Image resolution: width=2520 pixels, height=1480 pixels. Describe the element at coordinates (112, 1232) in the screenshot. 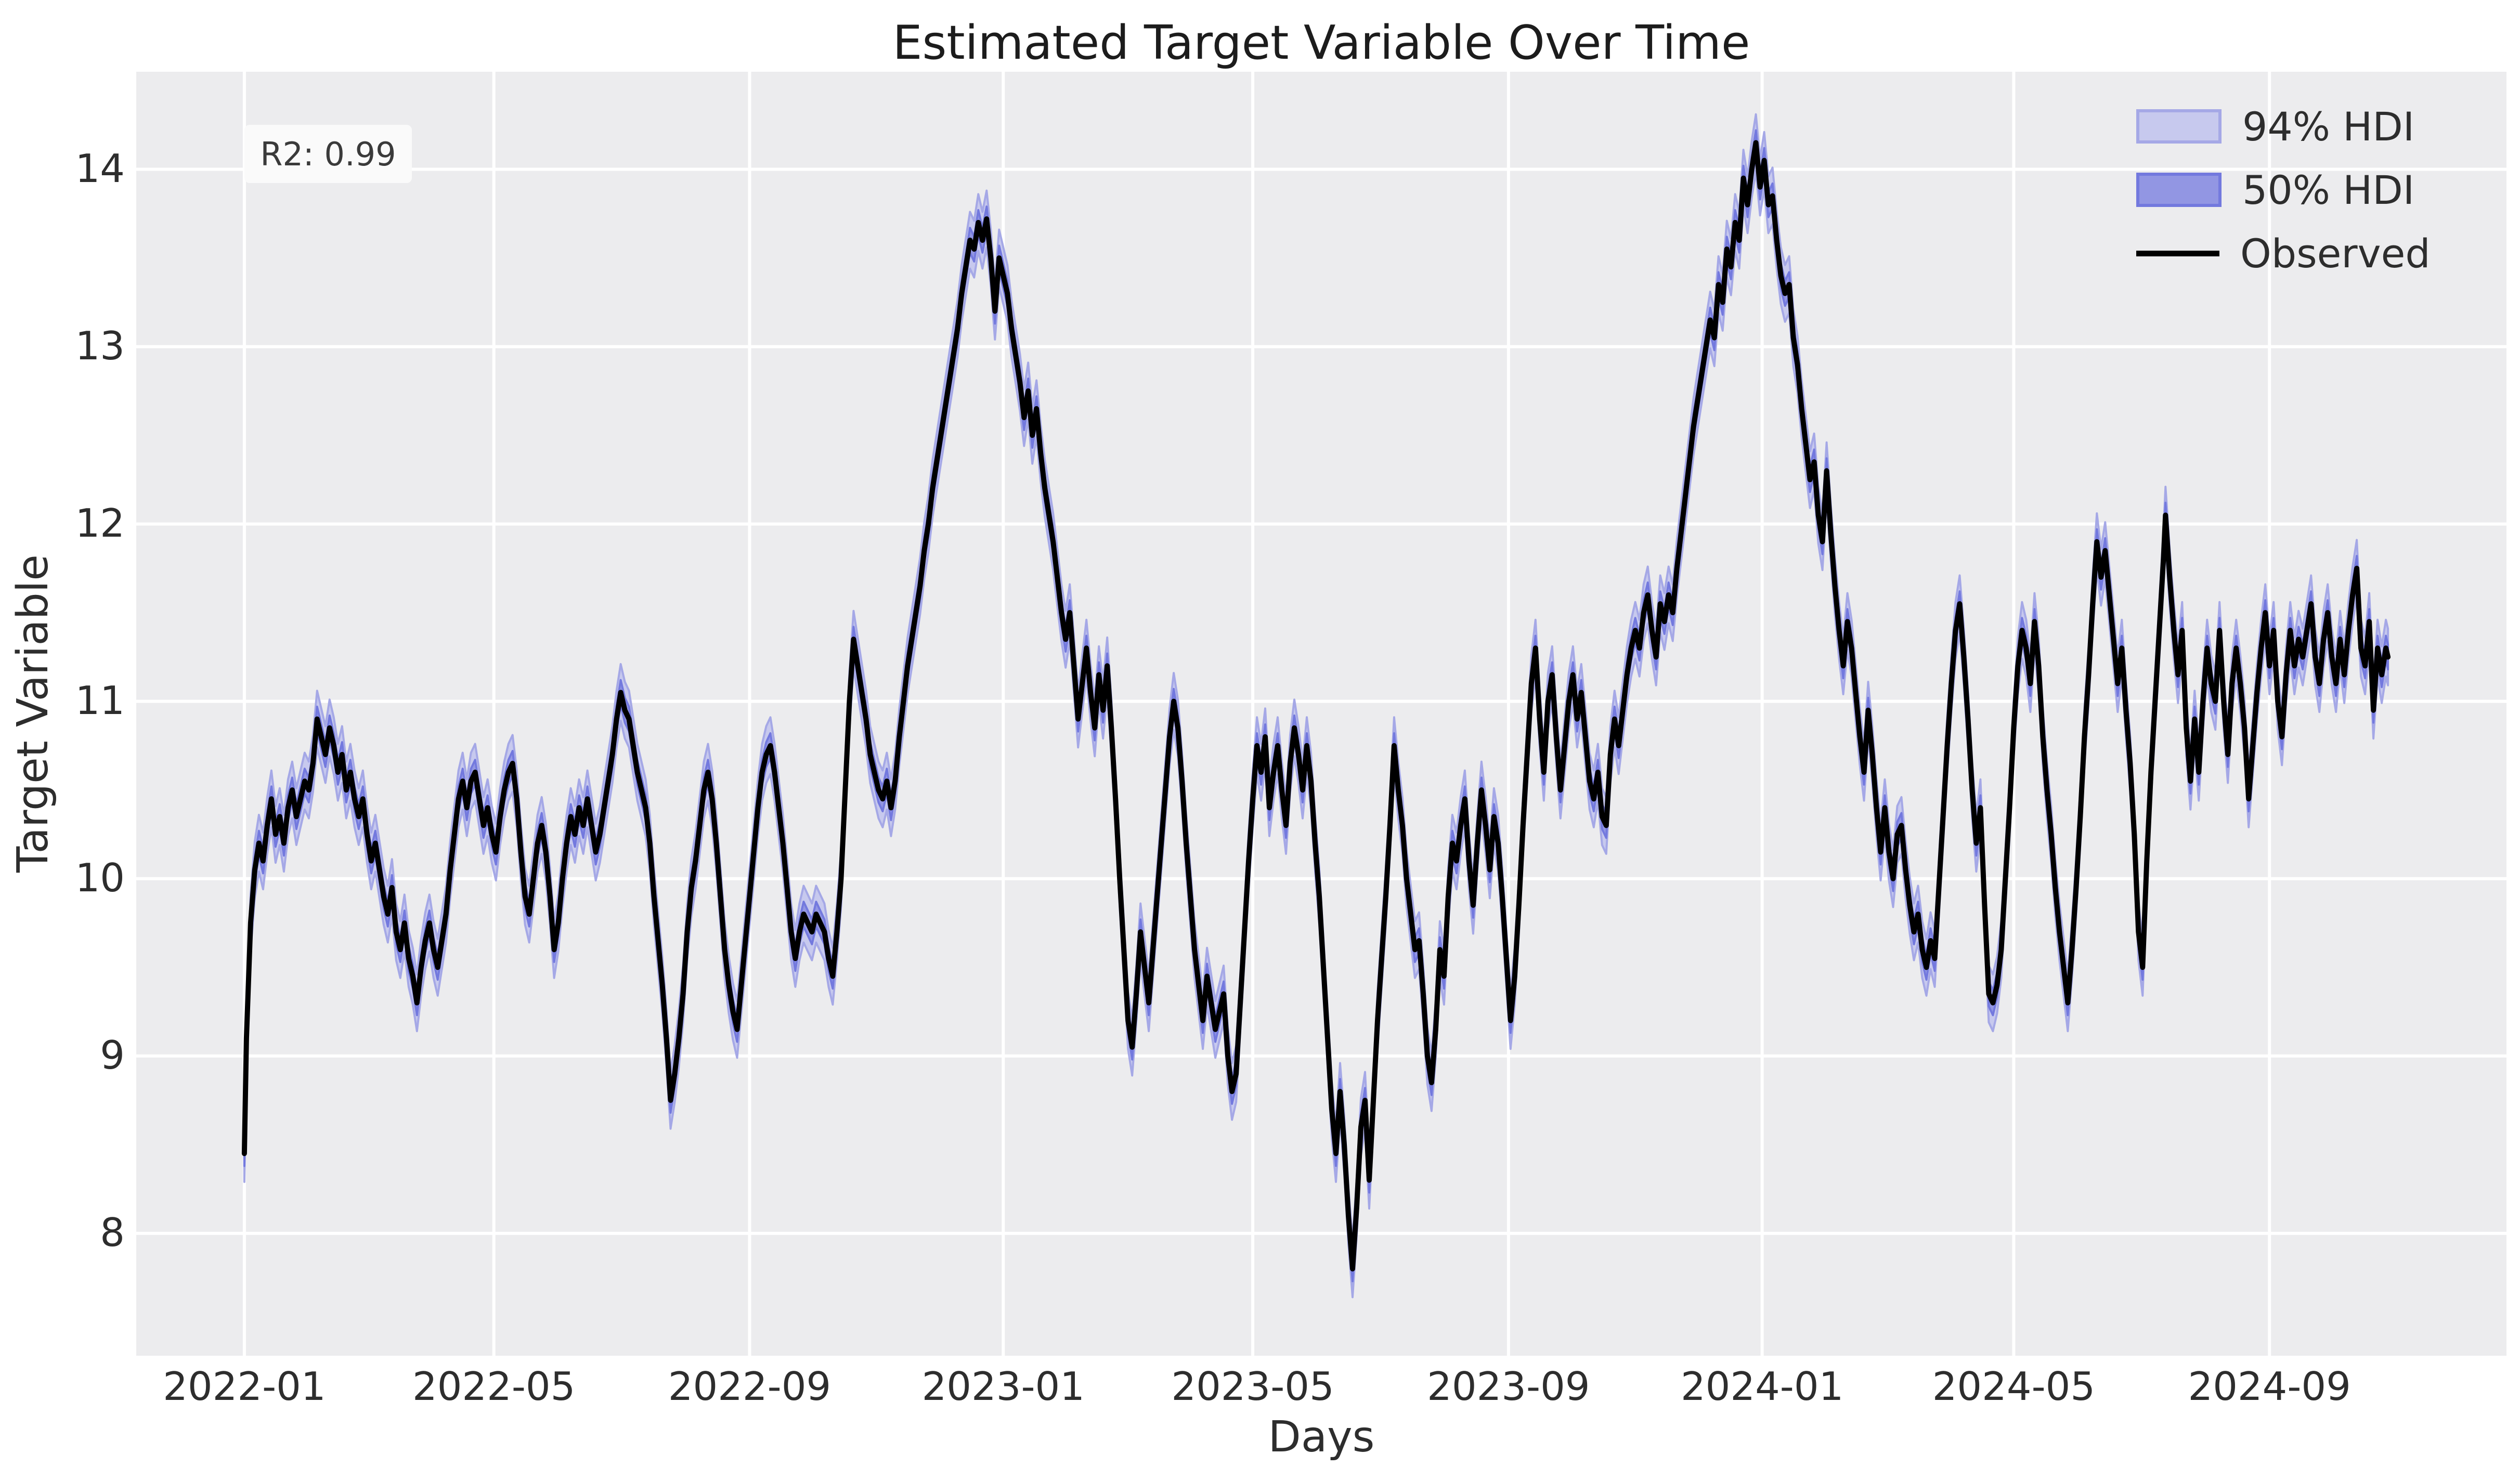

I see `y-tick-label: 8` at that location.